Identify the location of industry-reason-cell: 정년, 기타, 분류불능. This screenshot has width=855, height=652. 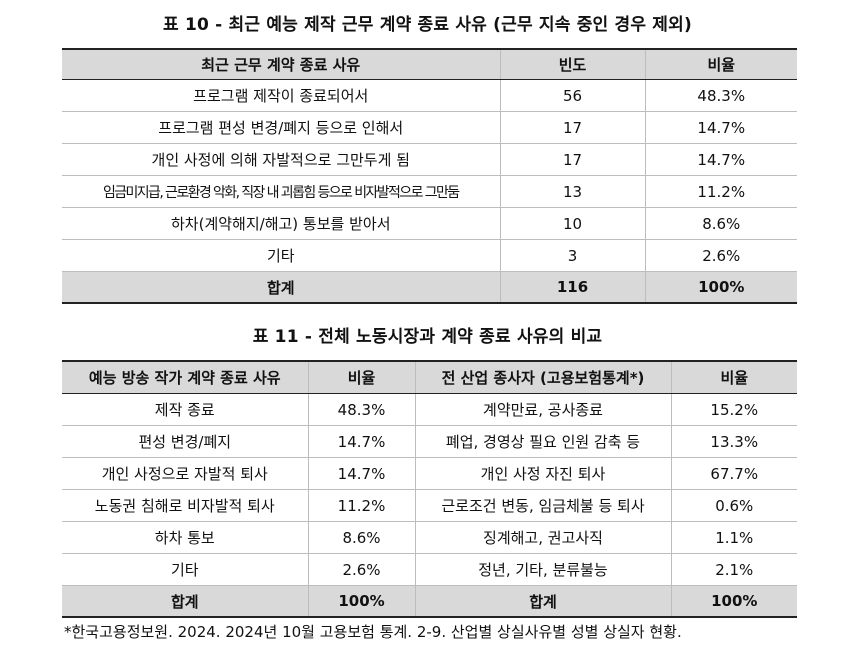
(543, 569).